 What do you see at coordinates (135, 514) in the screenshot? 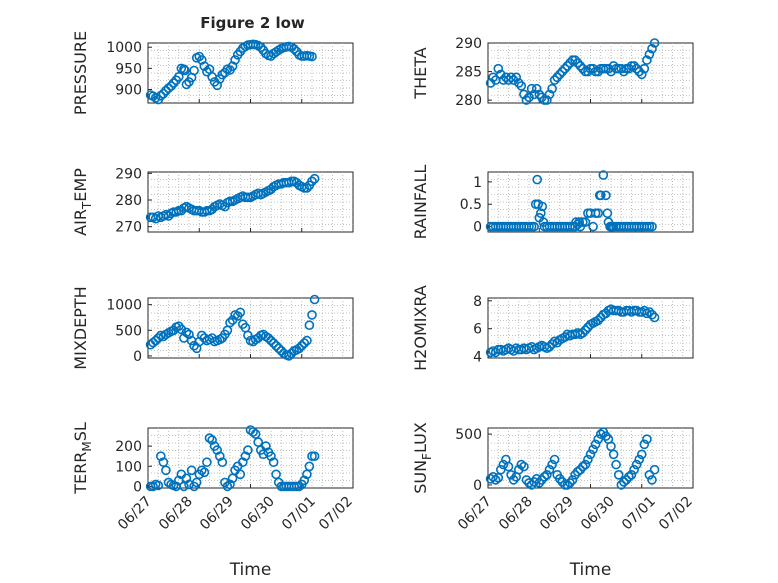
I see `x-tick-label: 06/27` at bounding box center [135, 514].